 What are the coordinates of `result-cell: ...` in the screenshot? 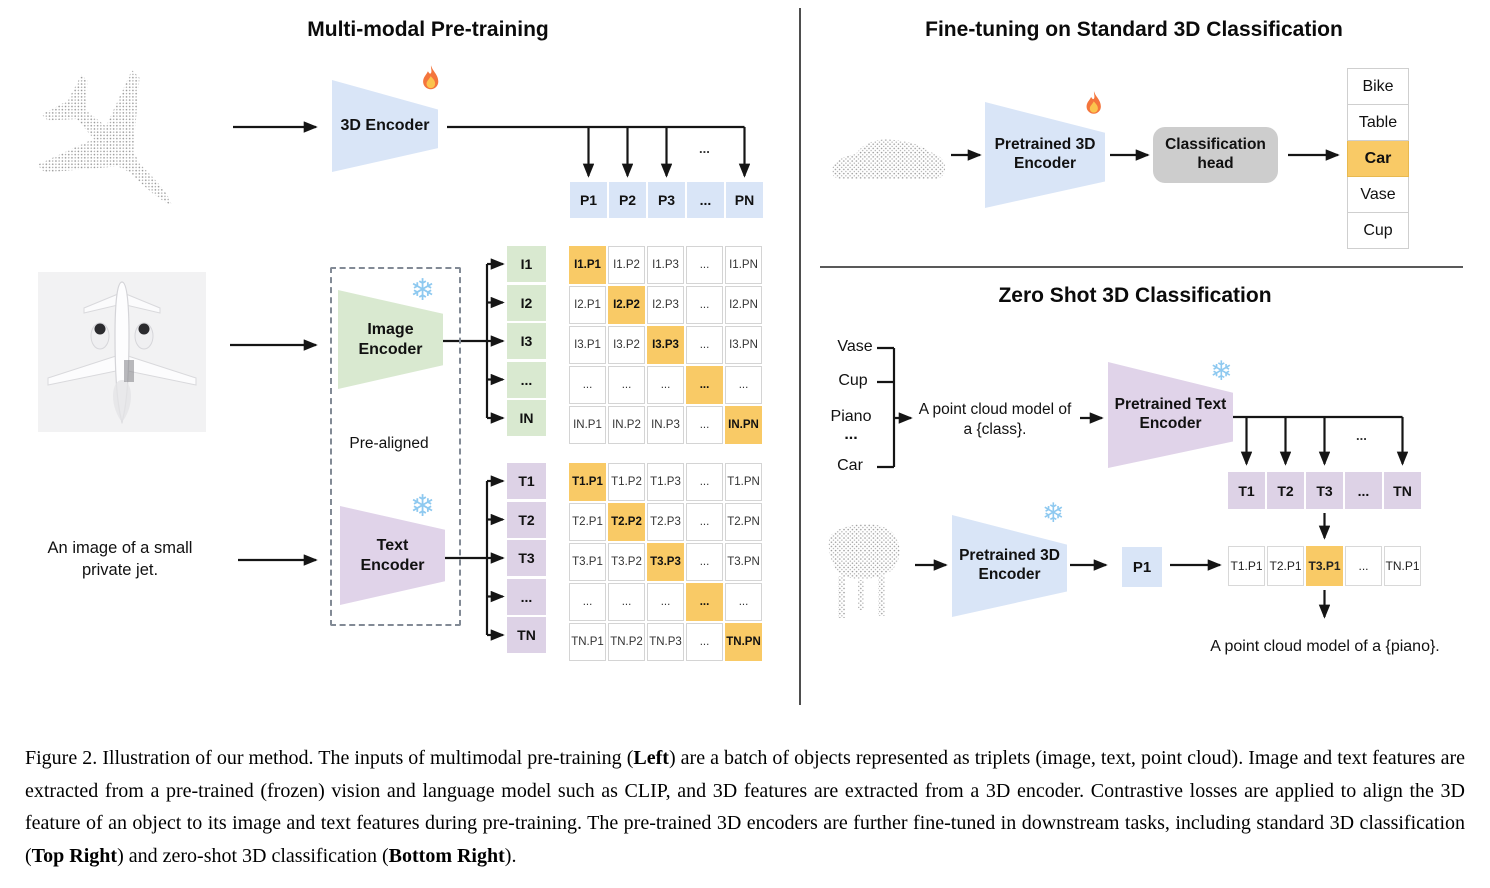 It's located at (1363, 566).